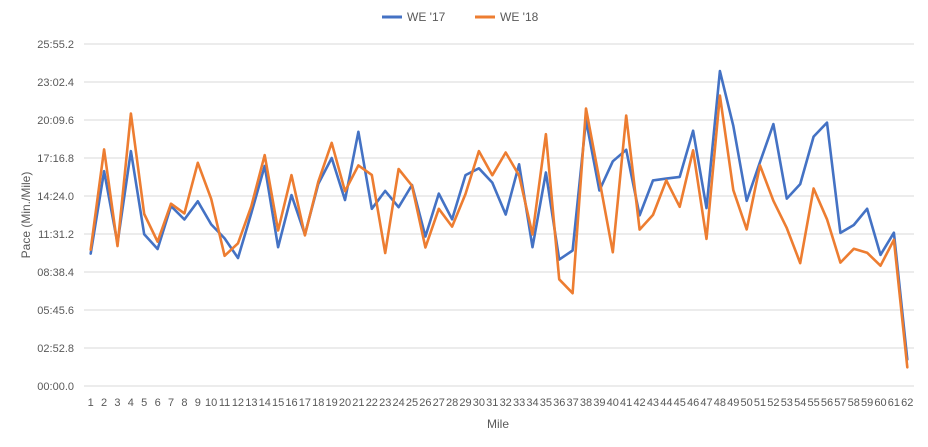  Describe the element at coordinates (867, 403) in the screenshot. I see `x-tick-label: 59` at that location.